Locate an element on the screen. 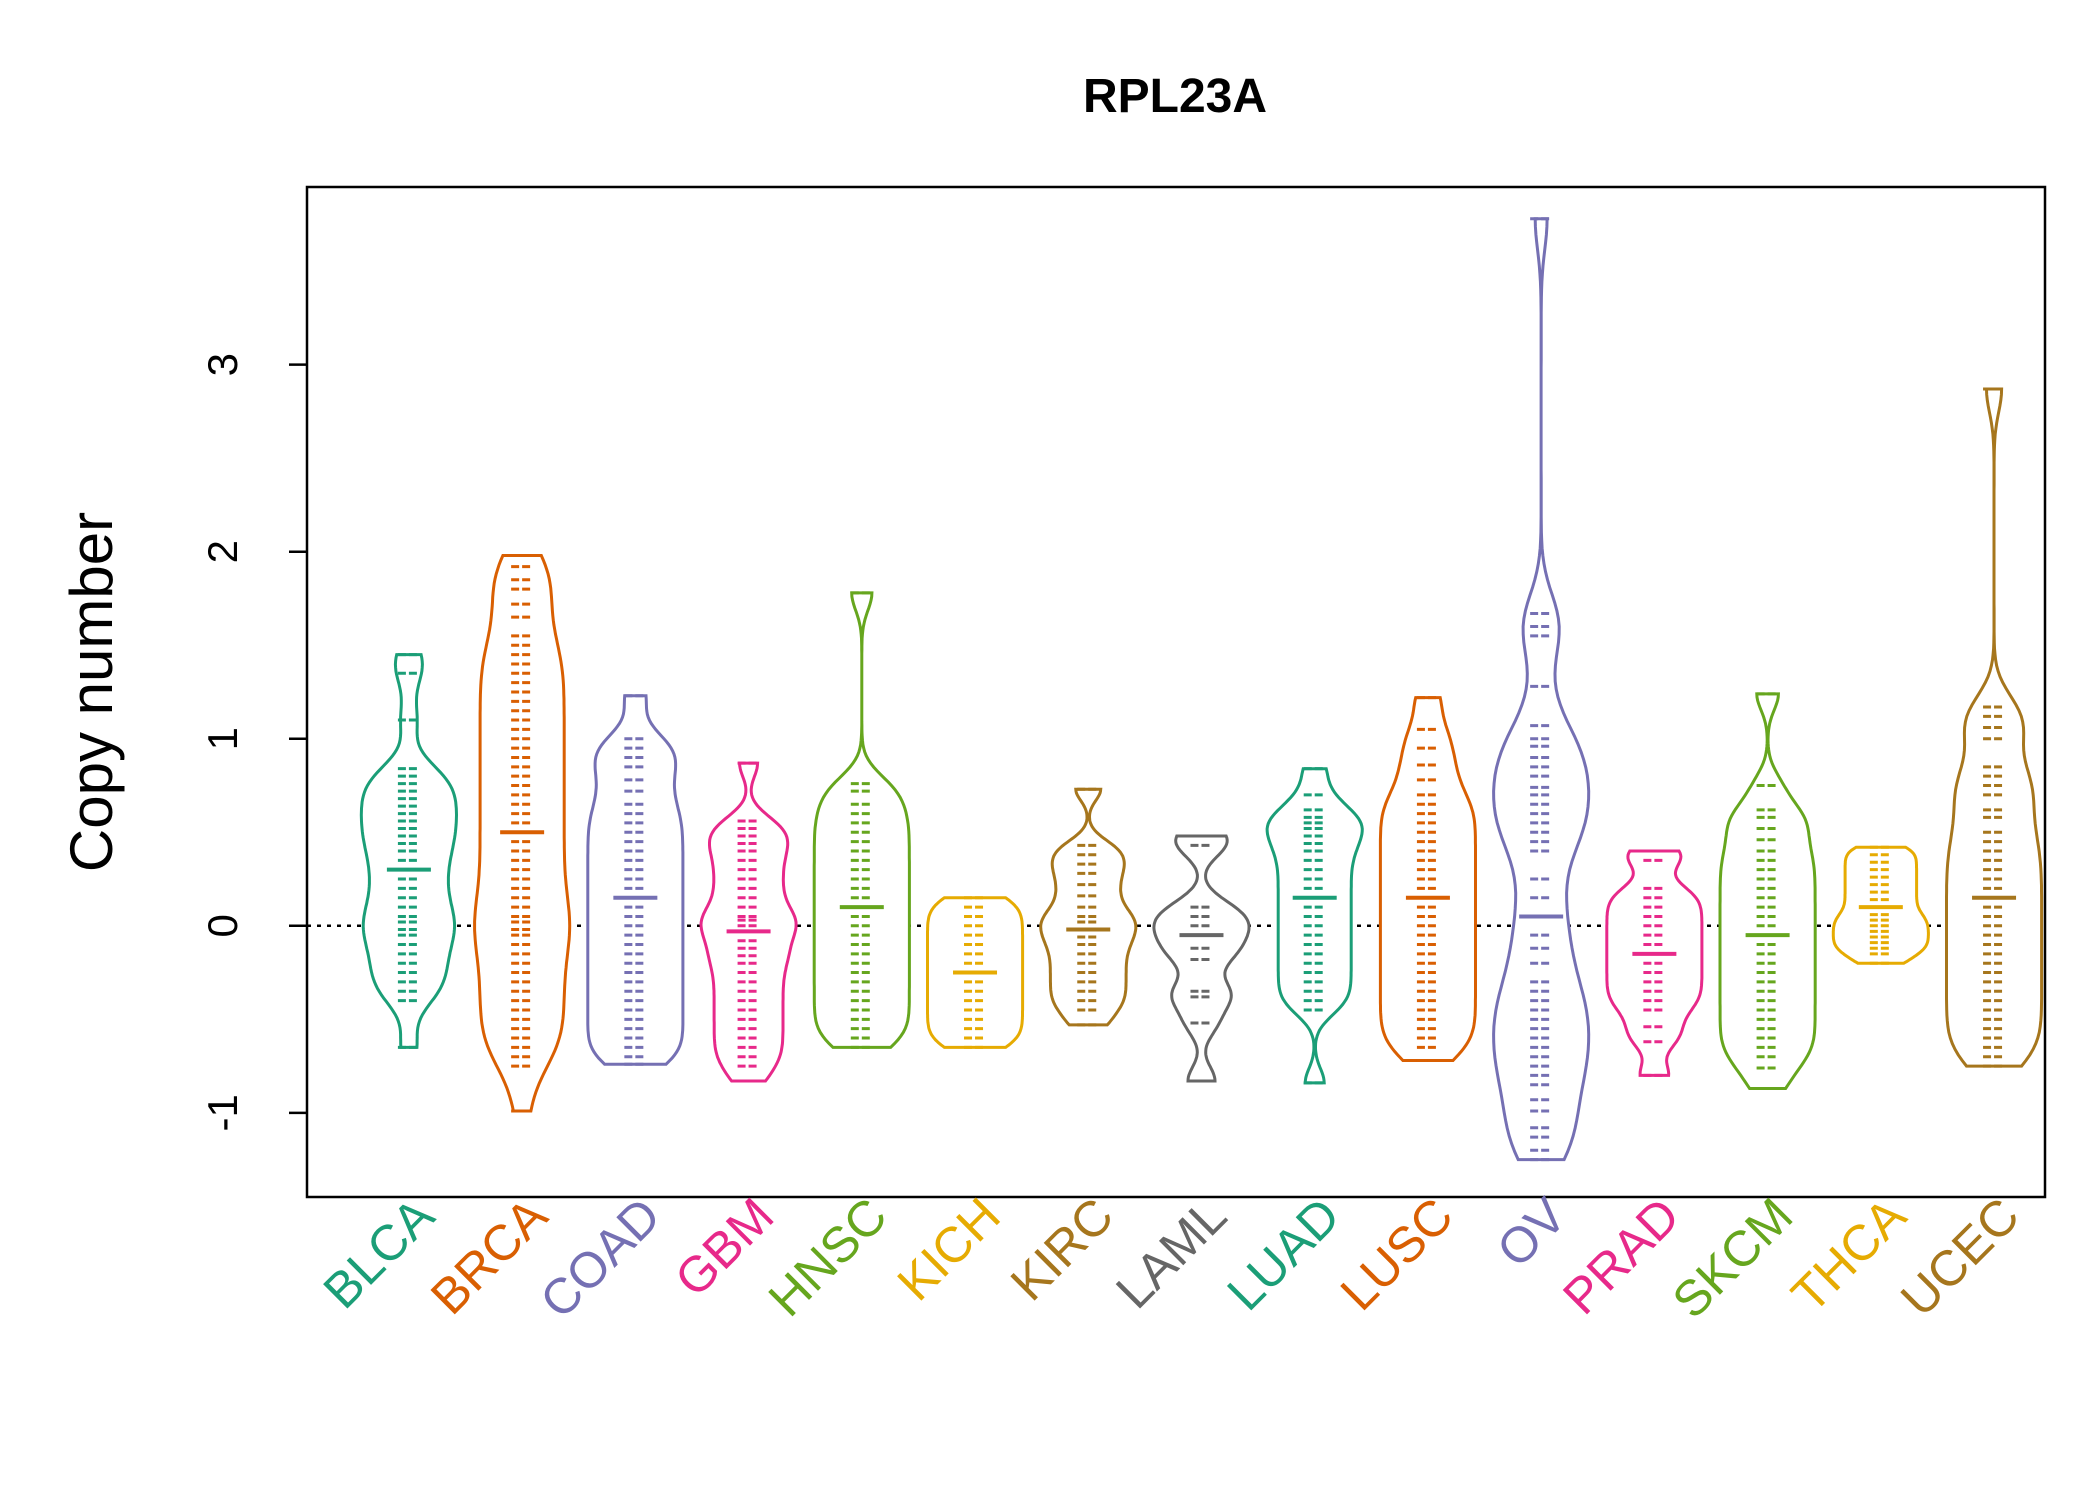  bean-skcm is located at coordinates (1767, 891).